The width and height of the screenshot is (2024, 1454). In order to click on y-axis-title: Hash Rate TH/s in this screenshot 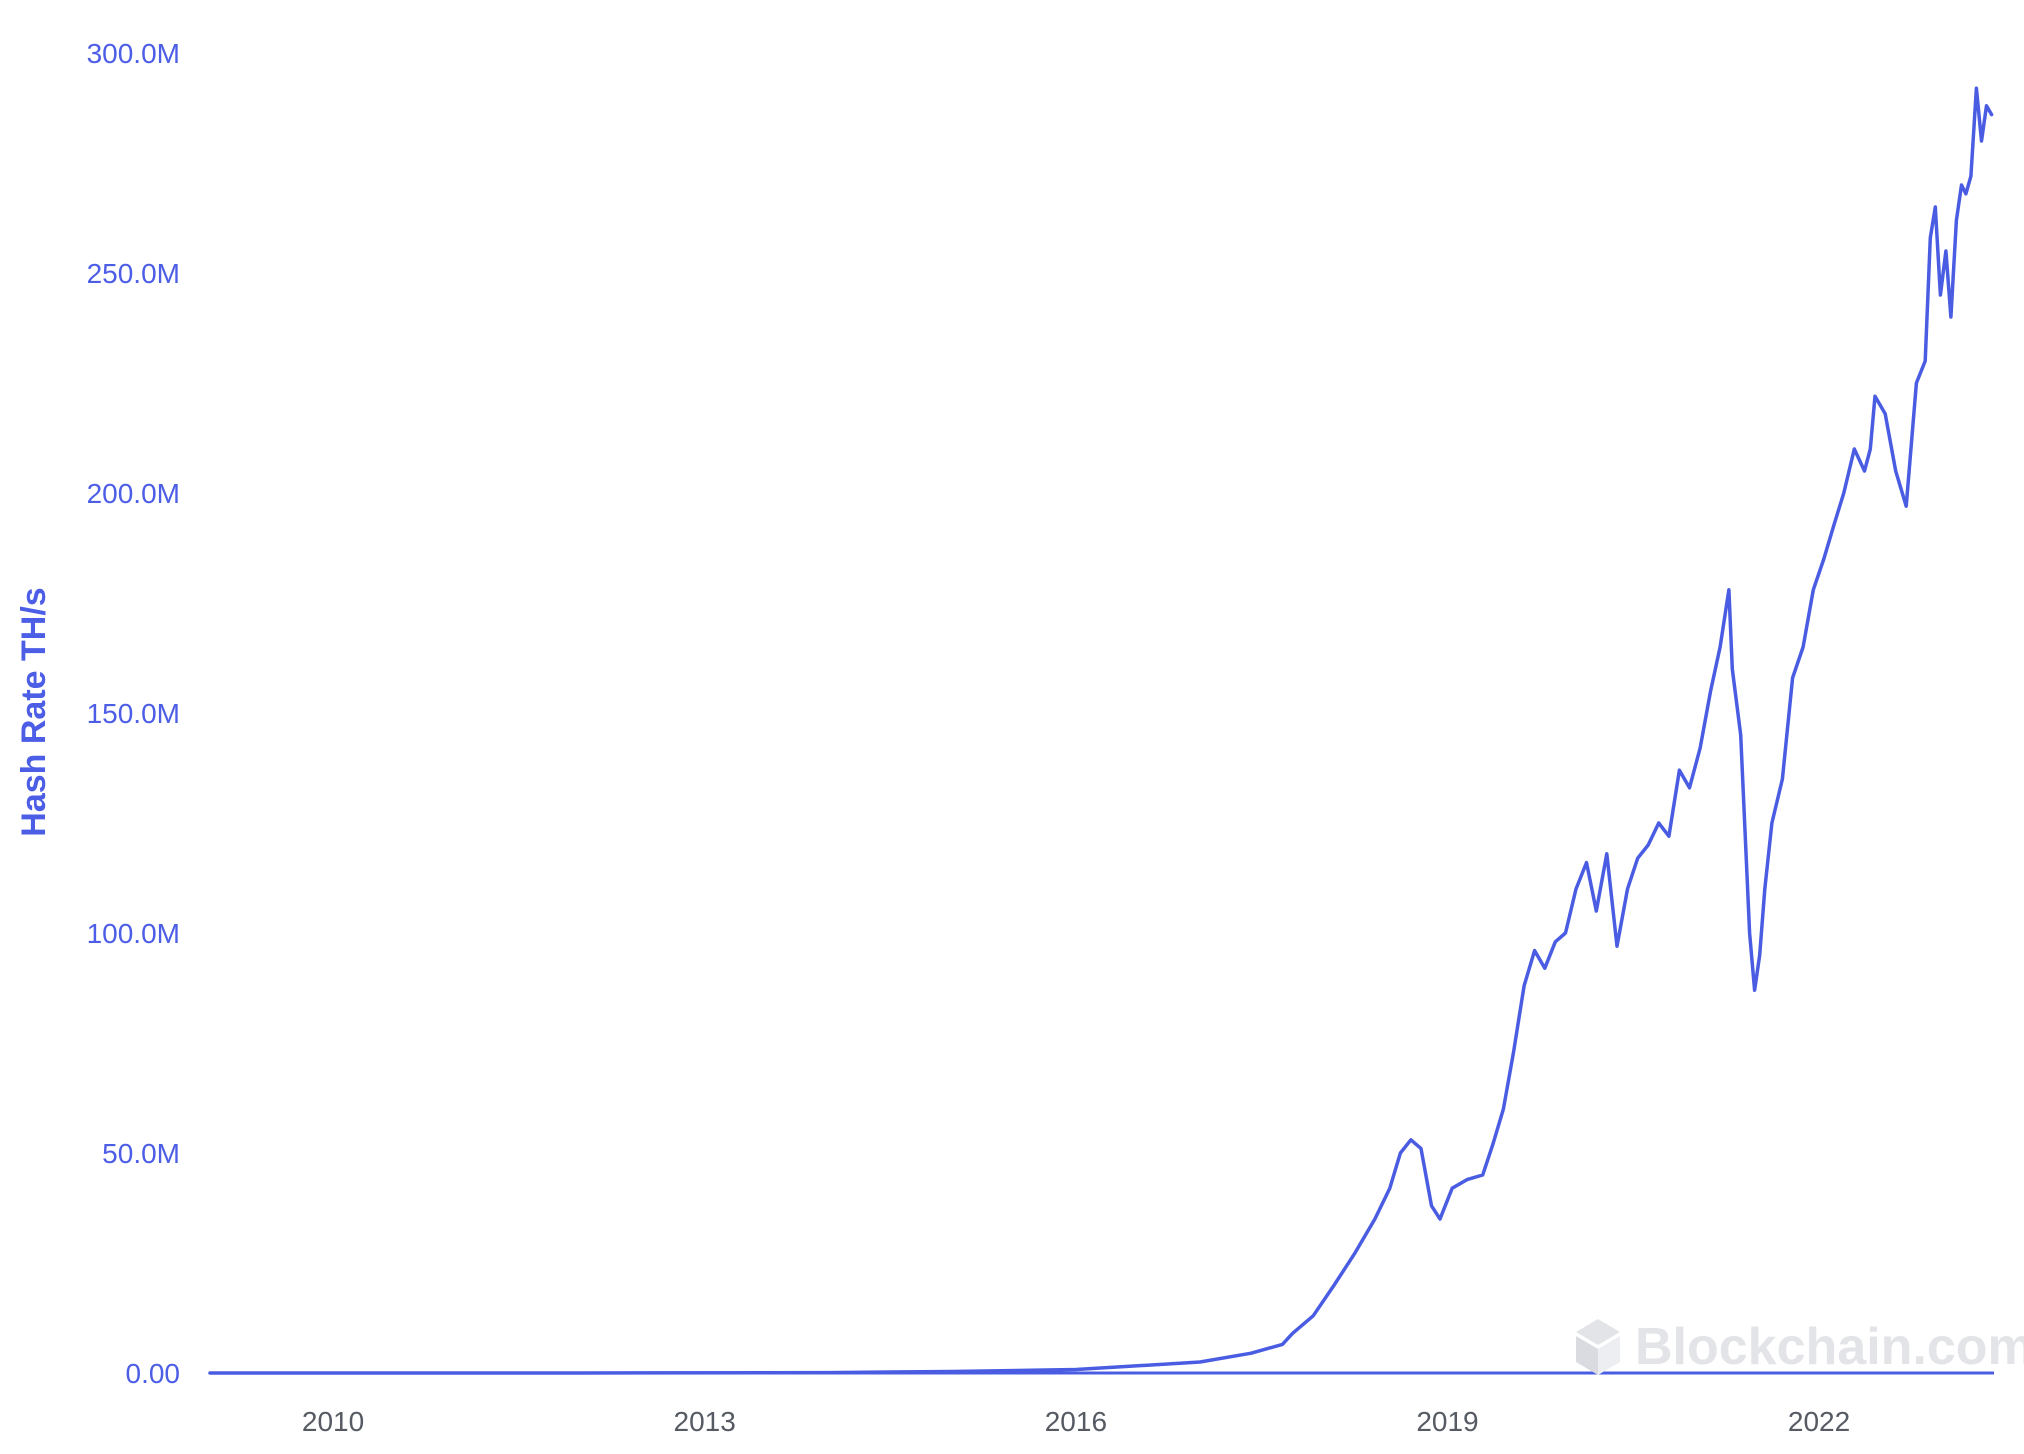, I will do `click(34, 711)`.